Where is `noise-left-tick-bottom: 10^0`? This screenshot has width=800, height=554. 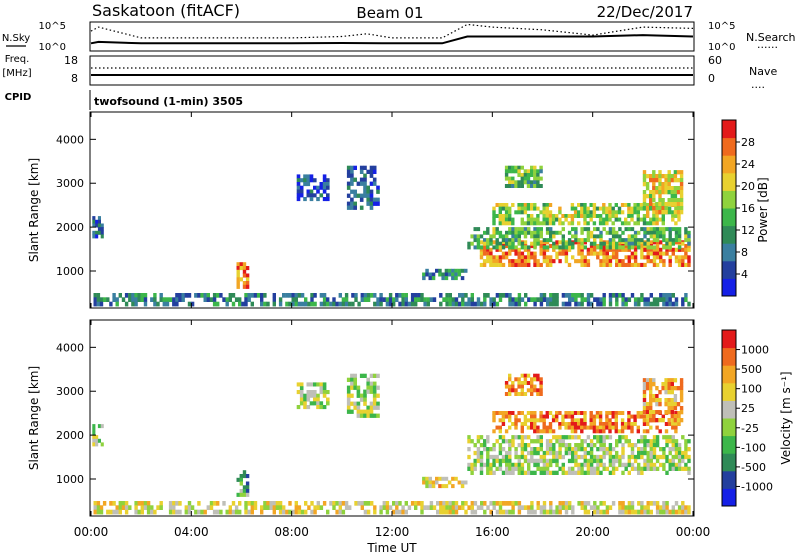
noise-left-tick-bottom: 10^0 is located at coordinates (52, 47).